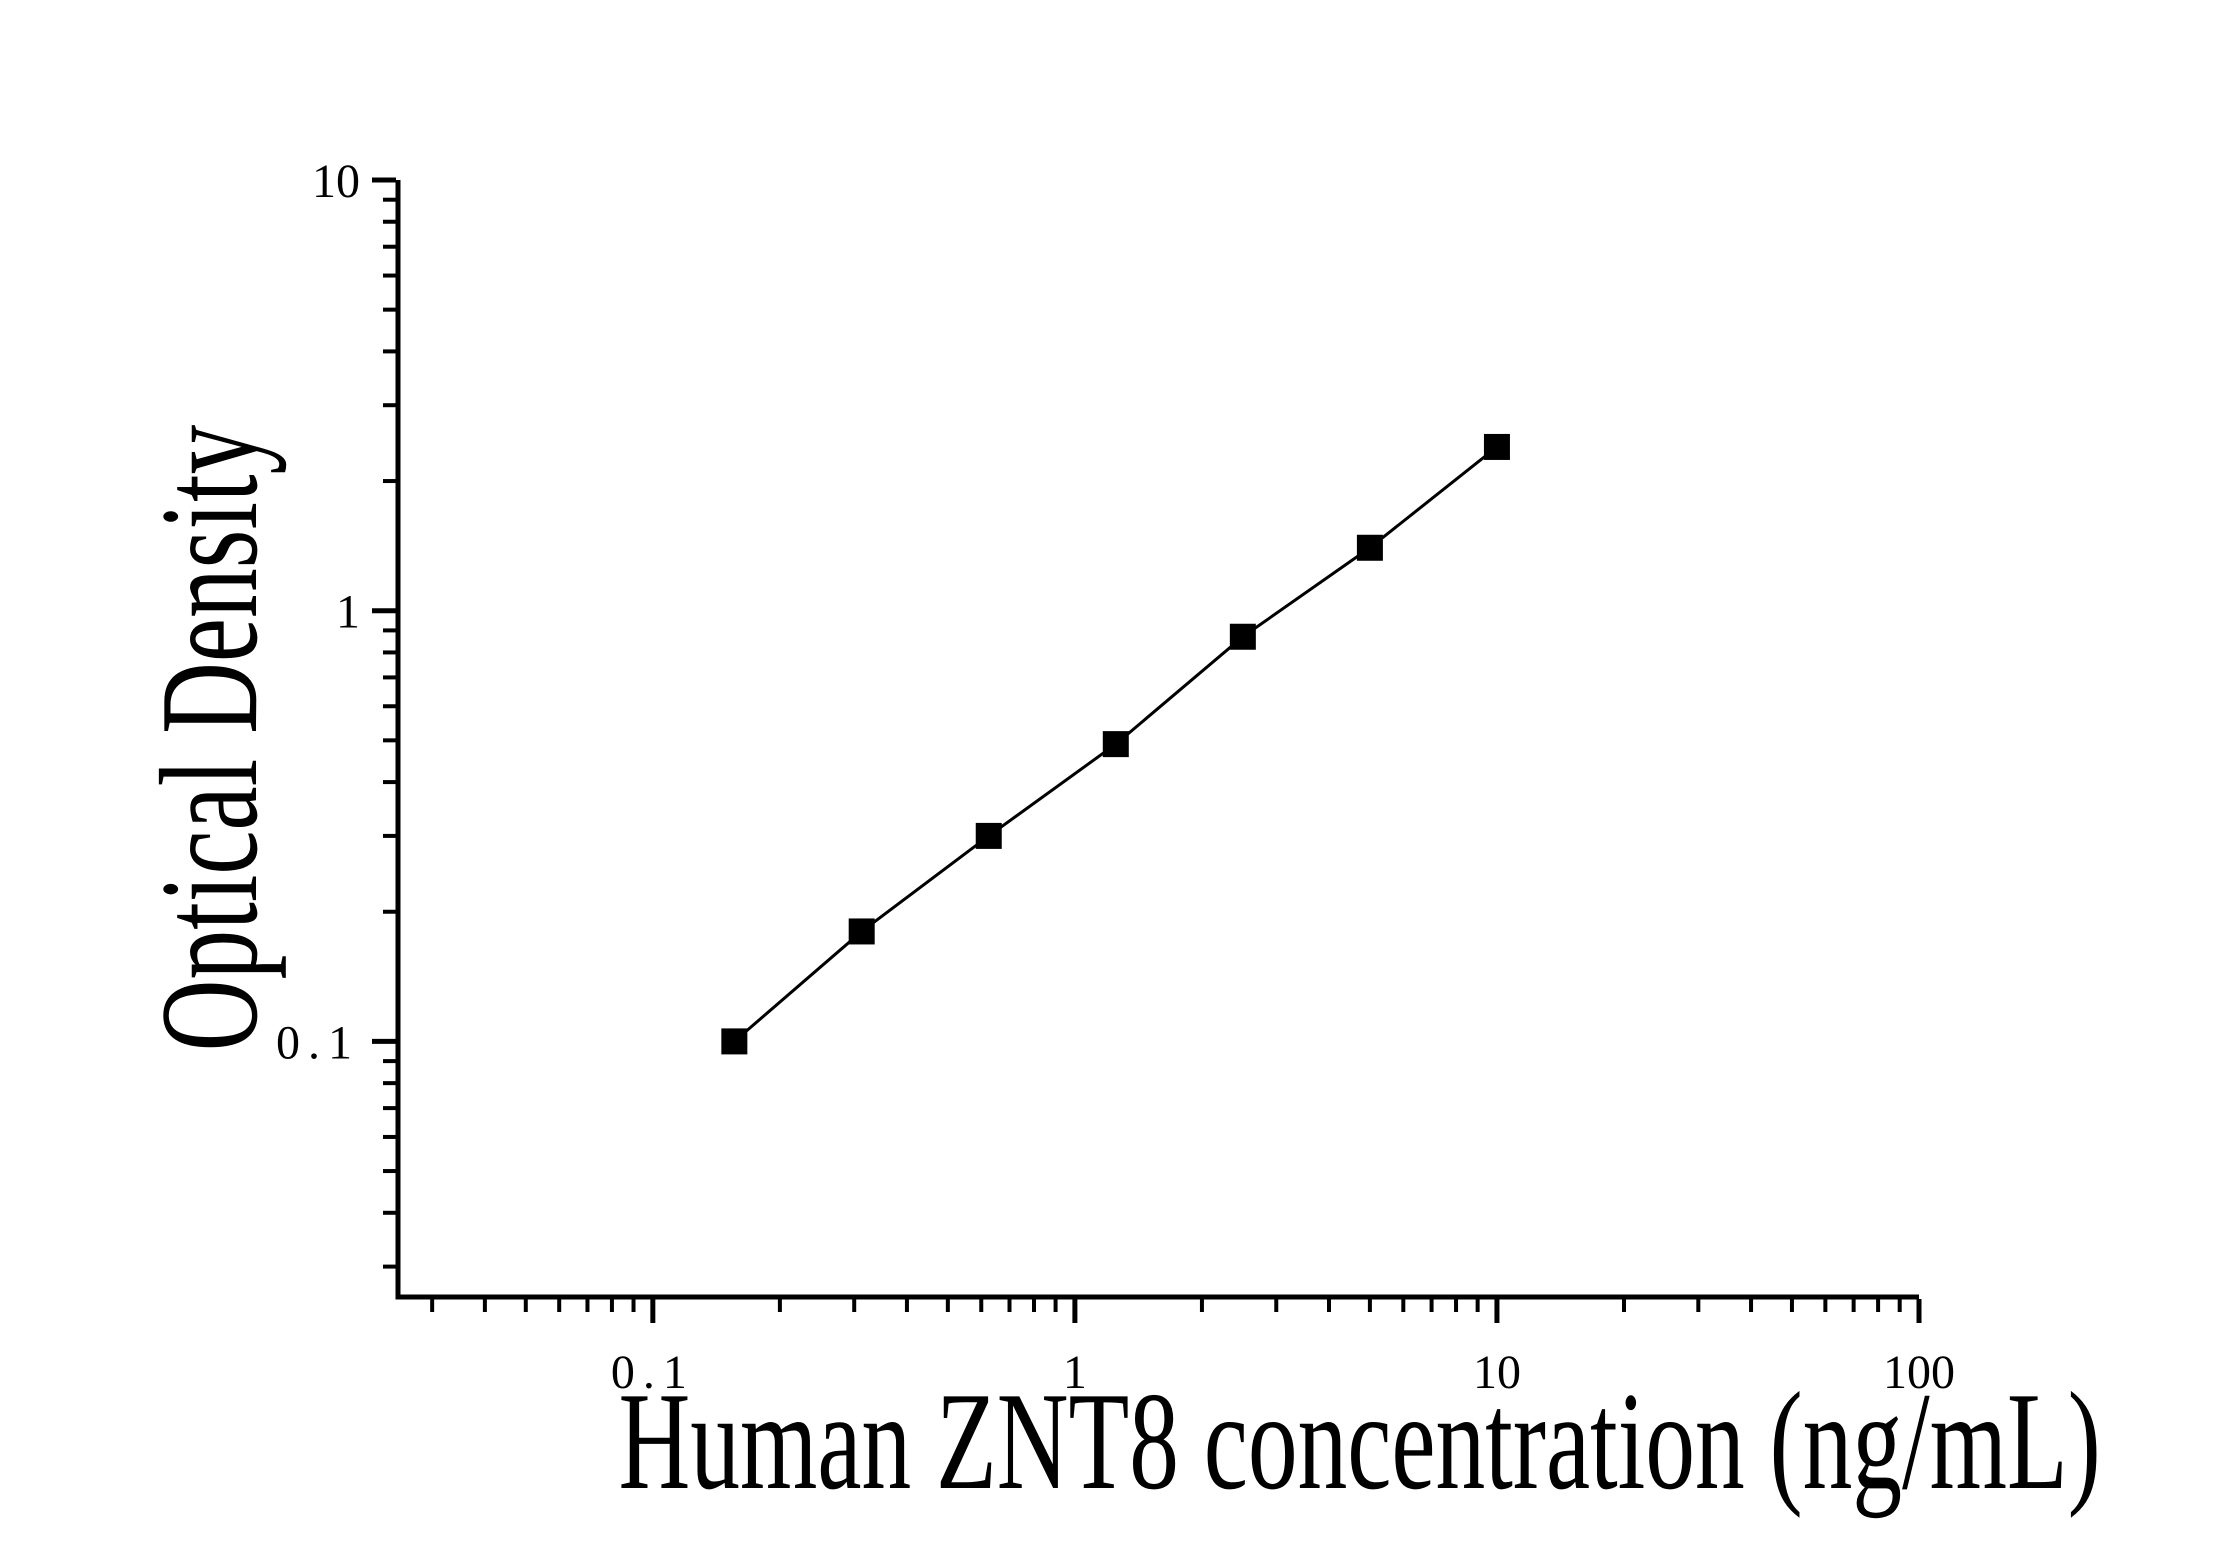 The width and height of the screenshot is (2231, 1559). I want to click on x-axis-title: Human ZNT8 concentration (ng/mL), so click(1359, 1441).